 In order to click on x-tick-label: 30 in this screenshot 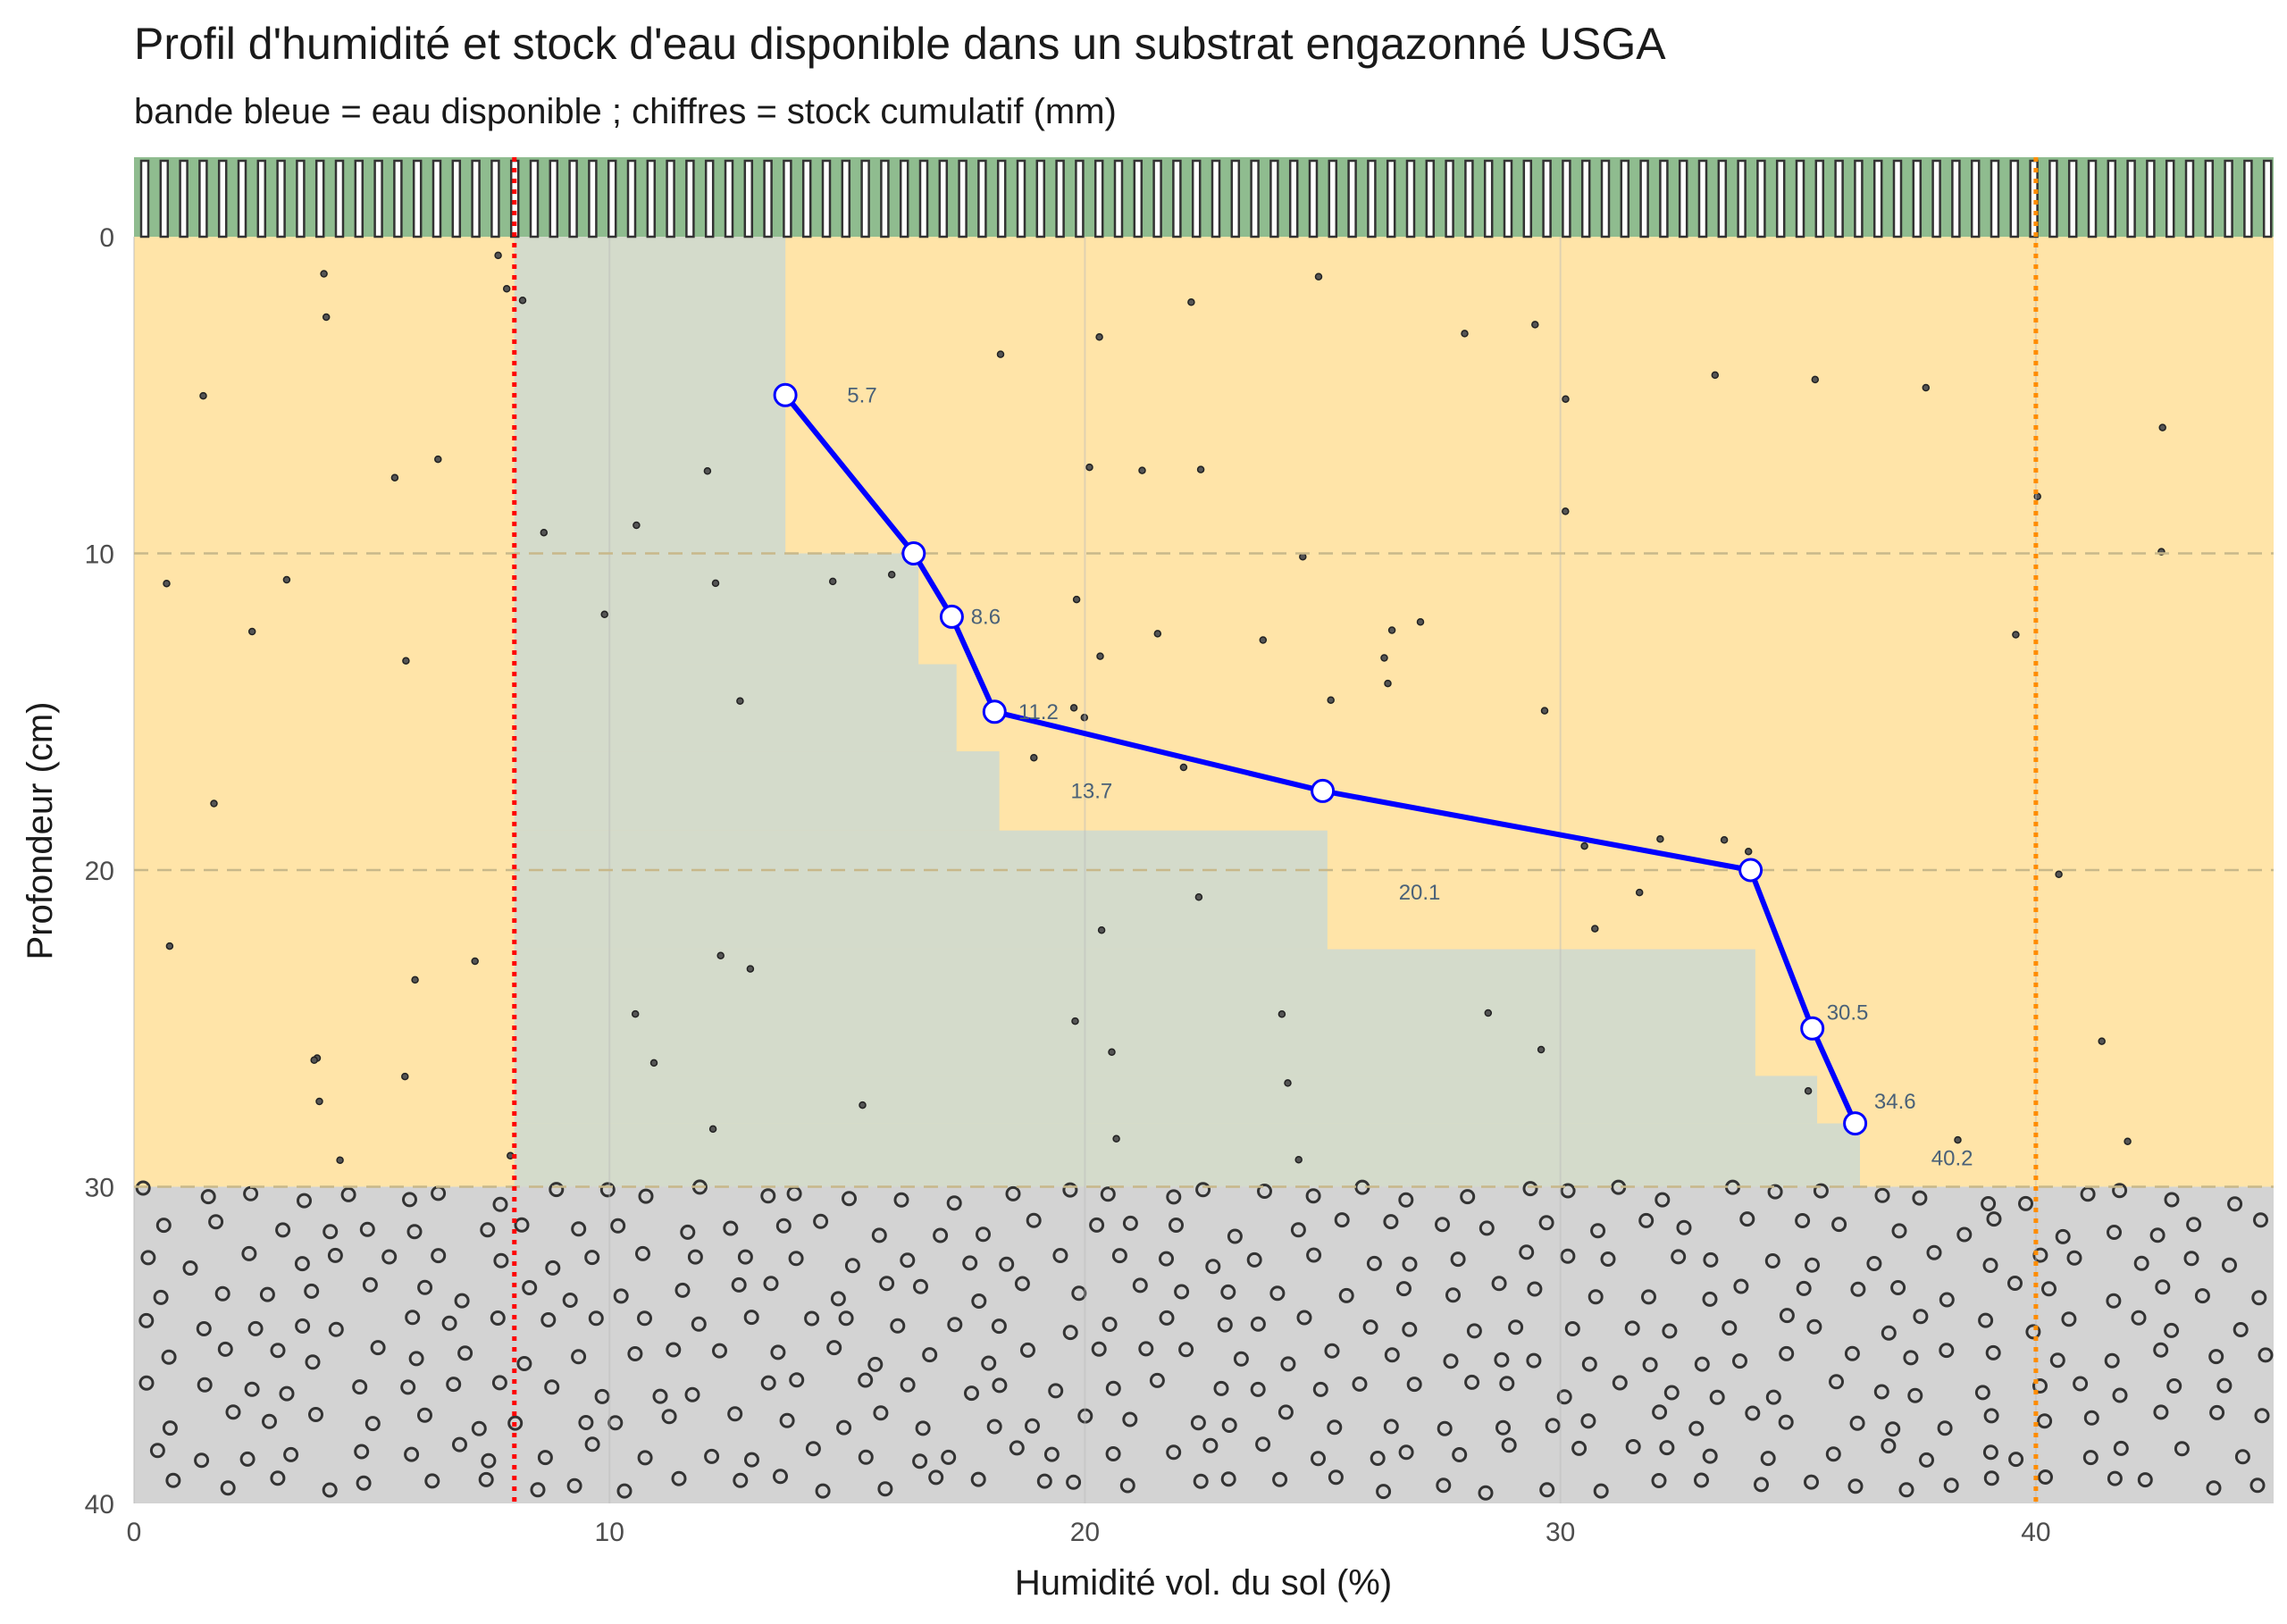, I will do `click(1560, 1532)`.